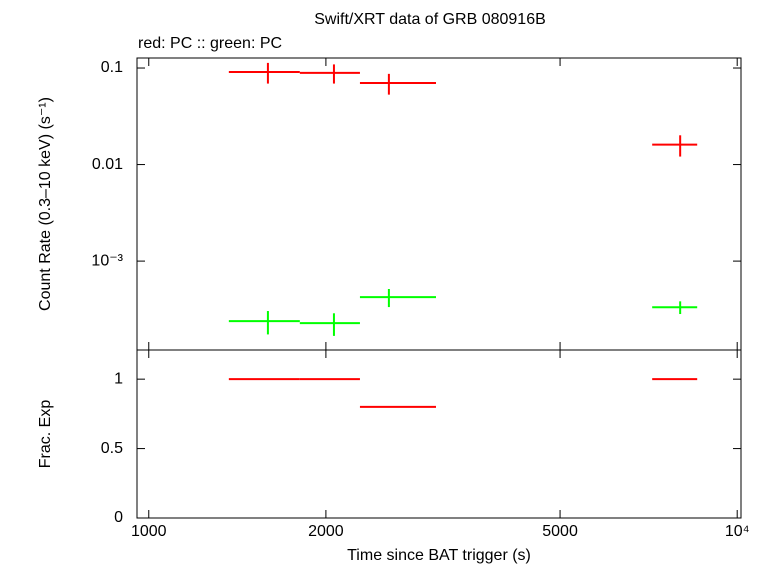  I want to click on y-tick-label: 0.01, so click(107, 164).